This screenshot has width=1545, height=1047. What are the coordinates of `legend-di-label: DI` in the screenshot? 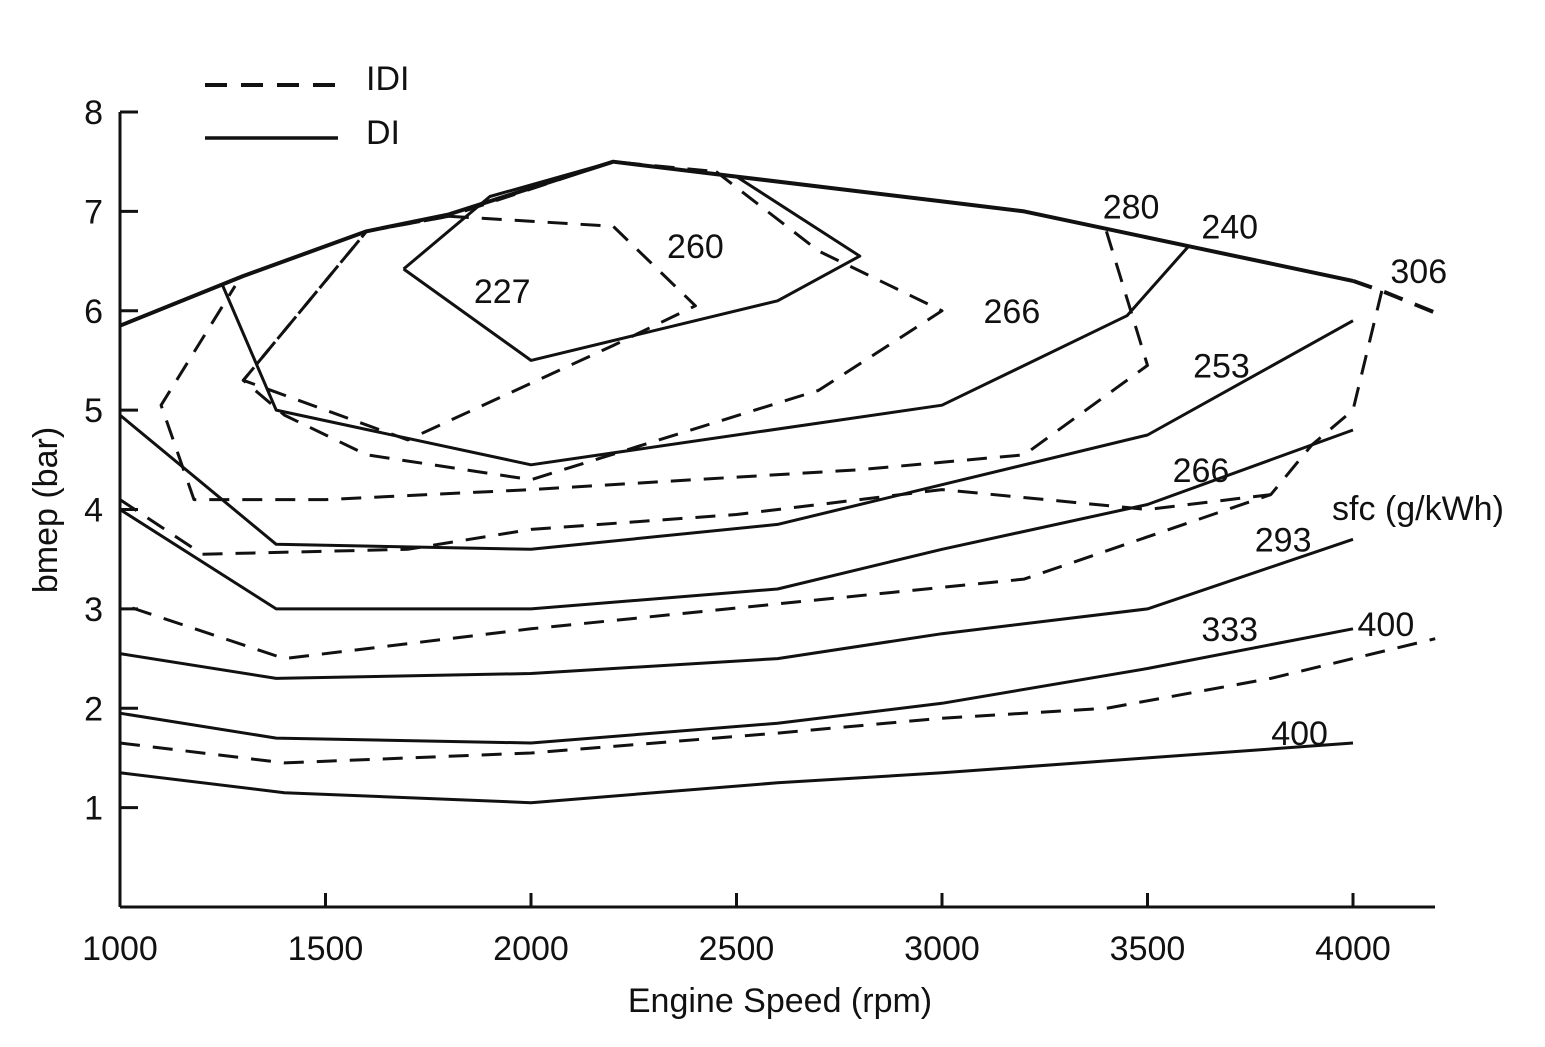 It's located at (383, 133).